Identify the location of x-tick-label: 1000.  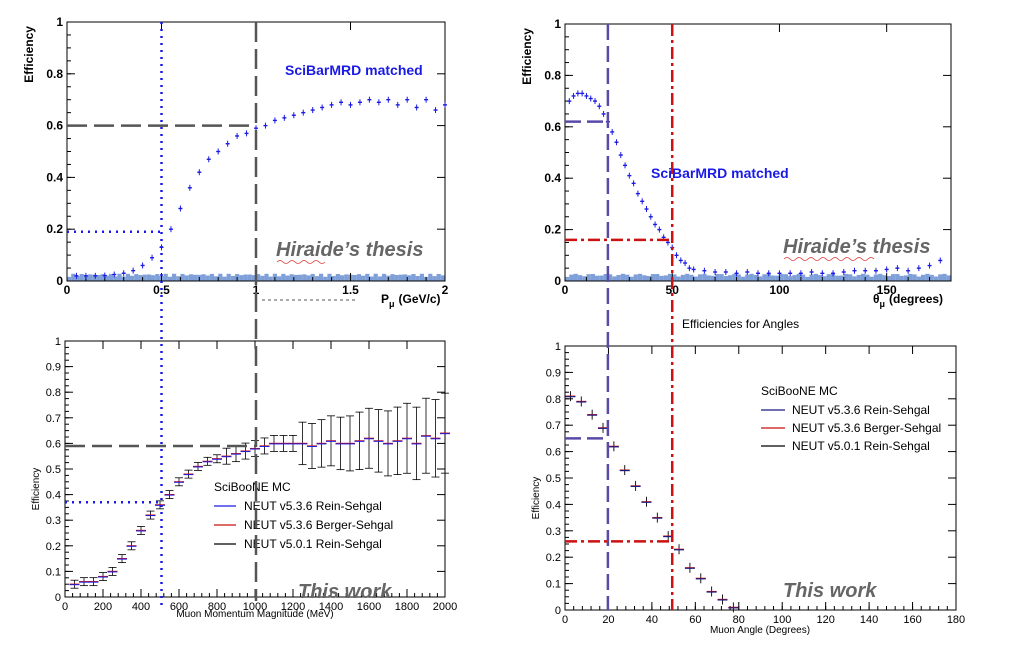
(255, 607).